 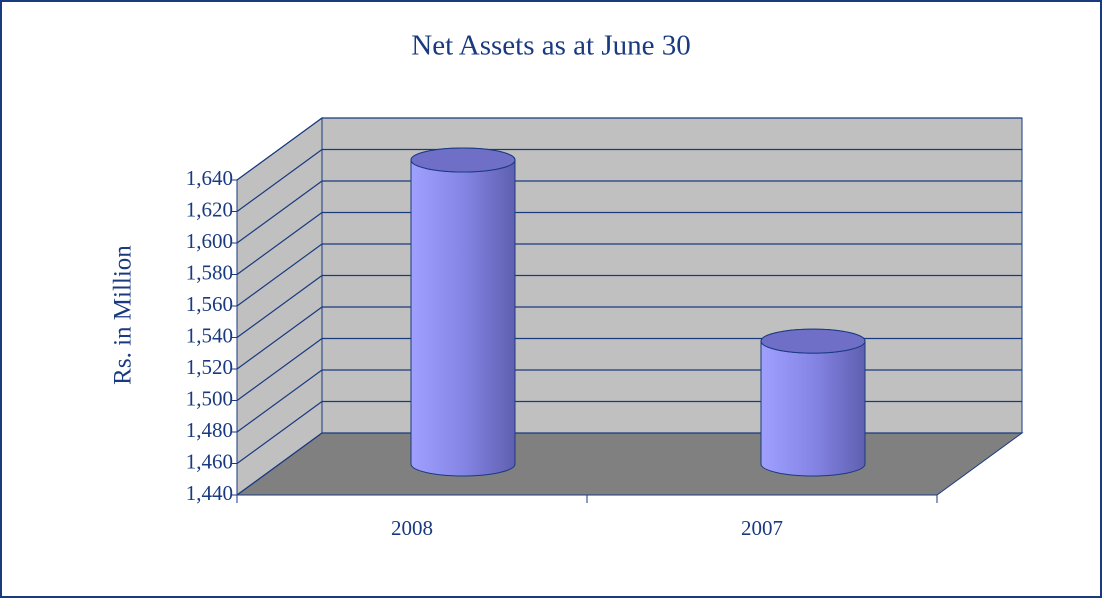 What do you see at coordinates (209, 367) in the screenshot?
I see `y-tick-label: 1,520` at bounding box center [209, 367].